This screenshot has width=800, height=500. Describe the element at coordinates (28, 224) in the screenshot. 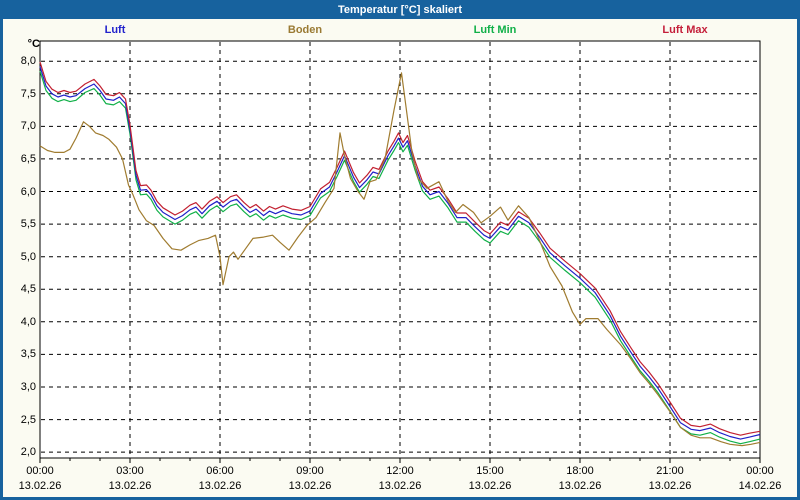

I see `y-tick-label-5,5: 5,5` at that location.